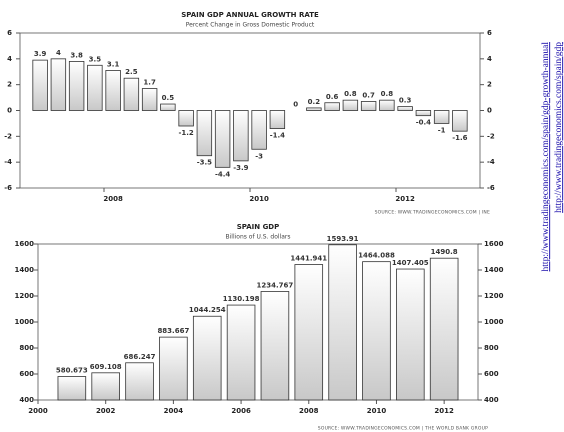 This screenshot has height=432, width=564. What do you see at coordinates (405, 101) in the screenshot?
I see `value-label: 0.3` at bounding box center [405, 101].